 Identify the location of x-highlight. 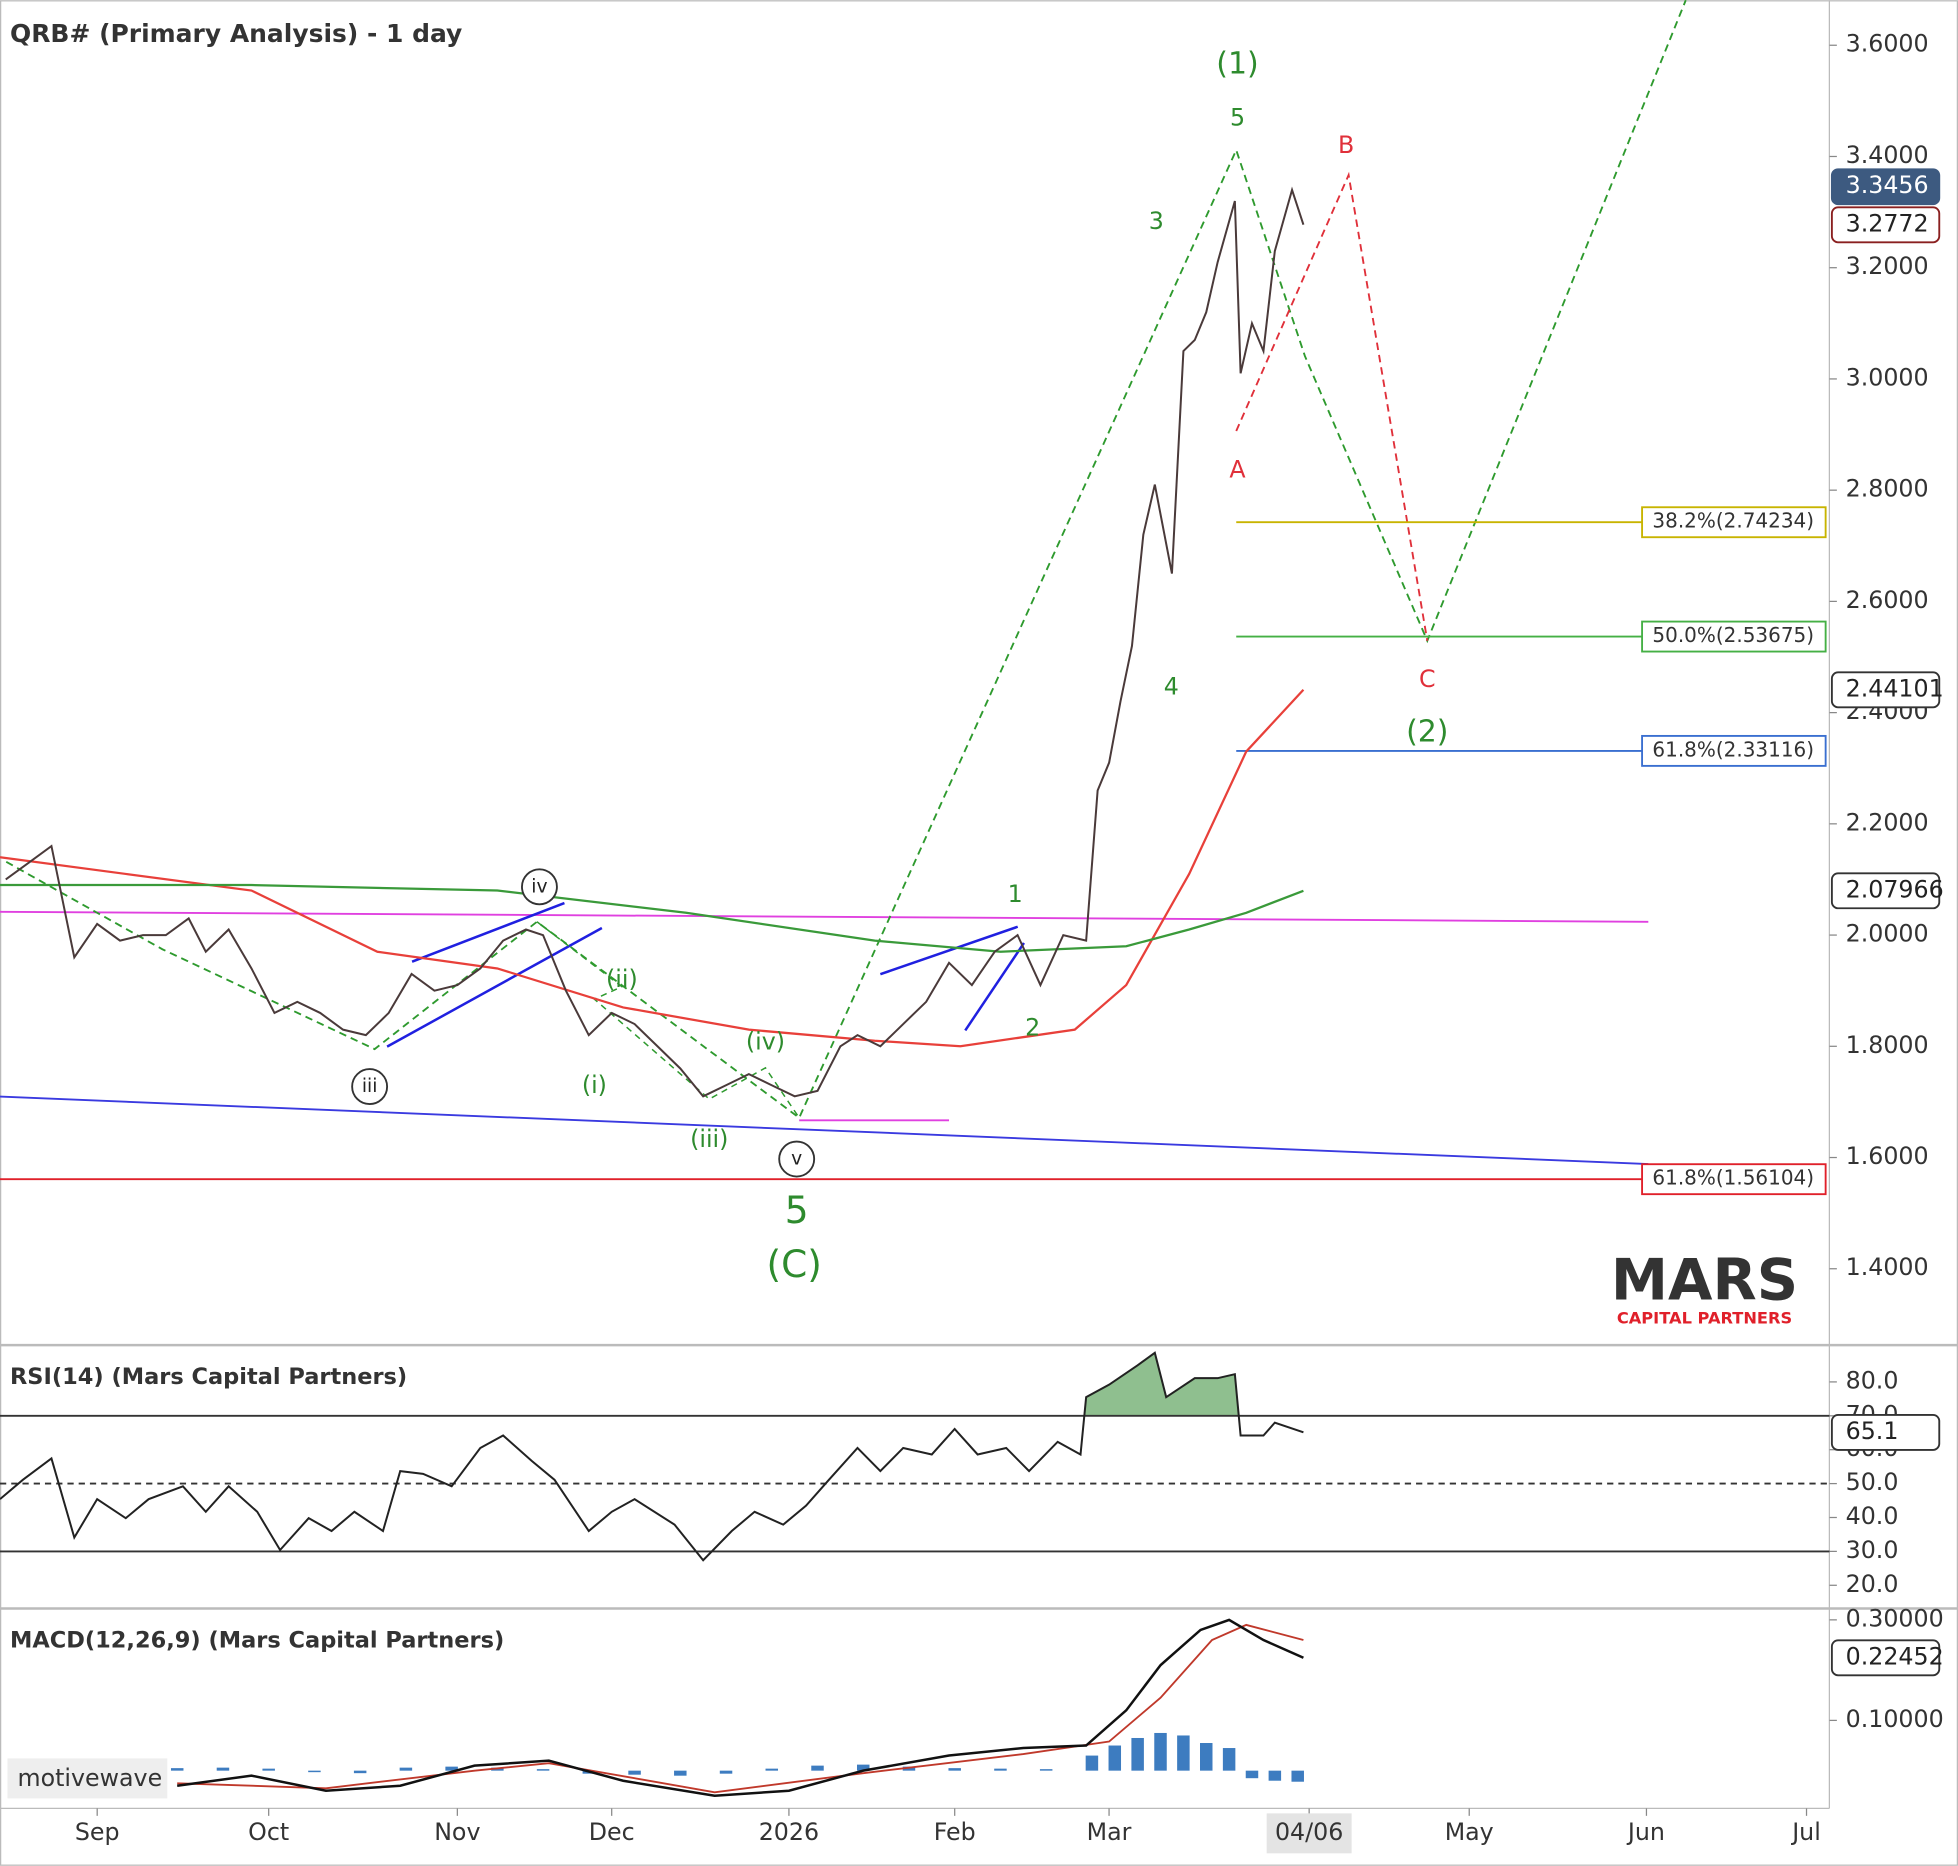
(1309, 1833).